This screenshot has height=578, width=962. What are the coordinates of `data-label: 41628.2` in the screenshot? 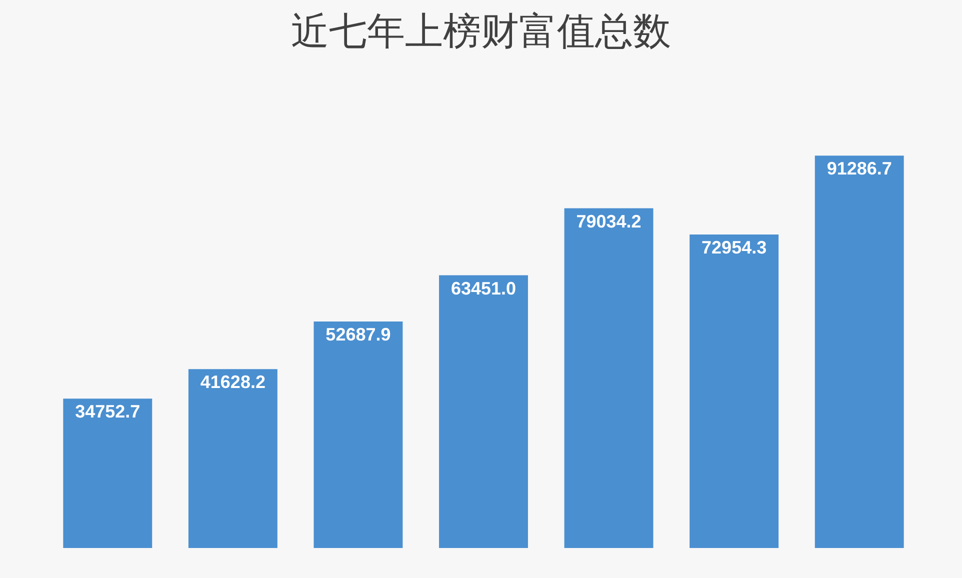 It's located at (233, 382).